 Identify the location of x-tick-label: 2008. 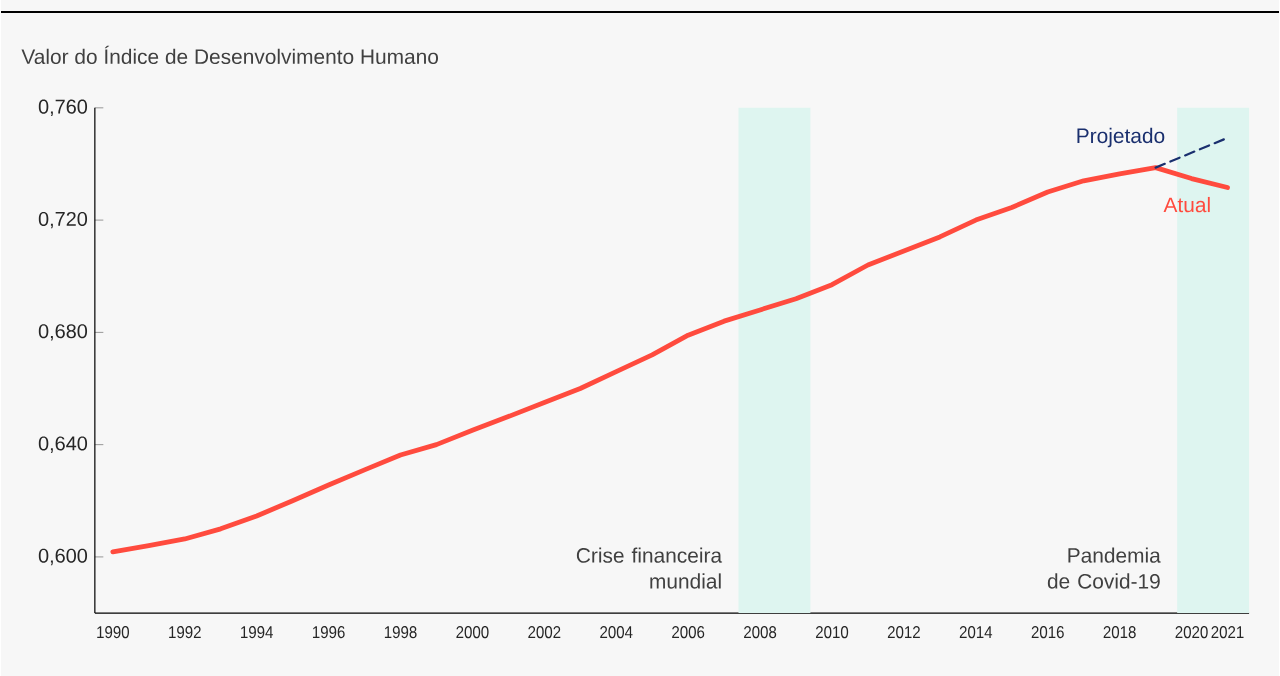
(760, 632).